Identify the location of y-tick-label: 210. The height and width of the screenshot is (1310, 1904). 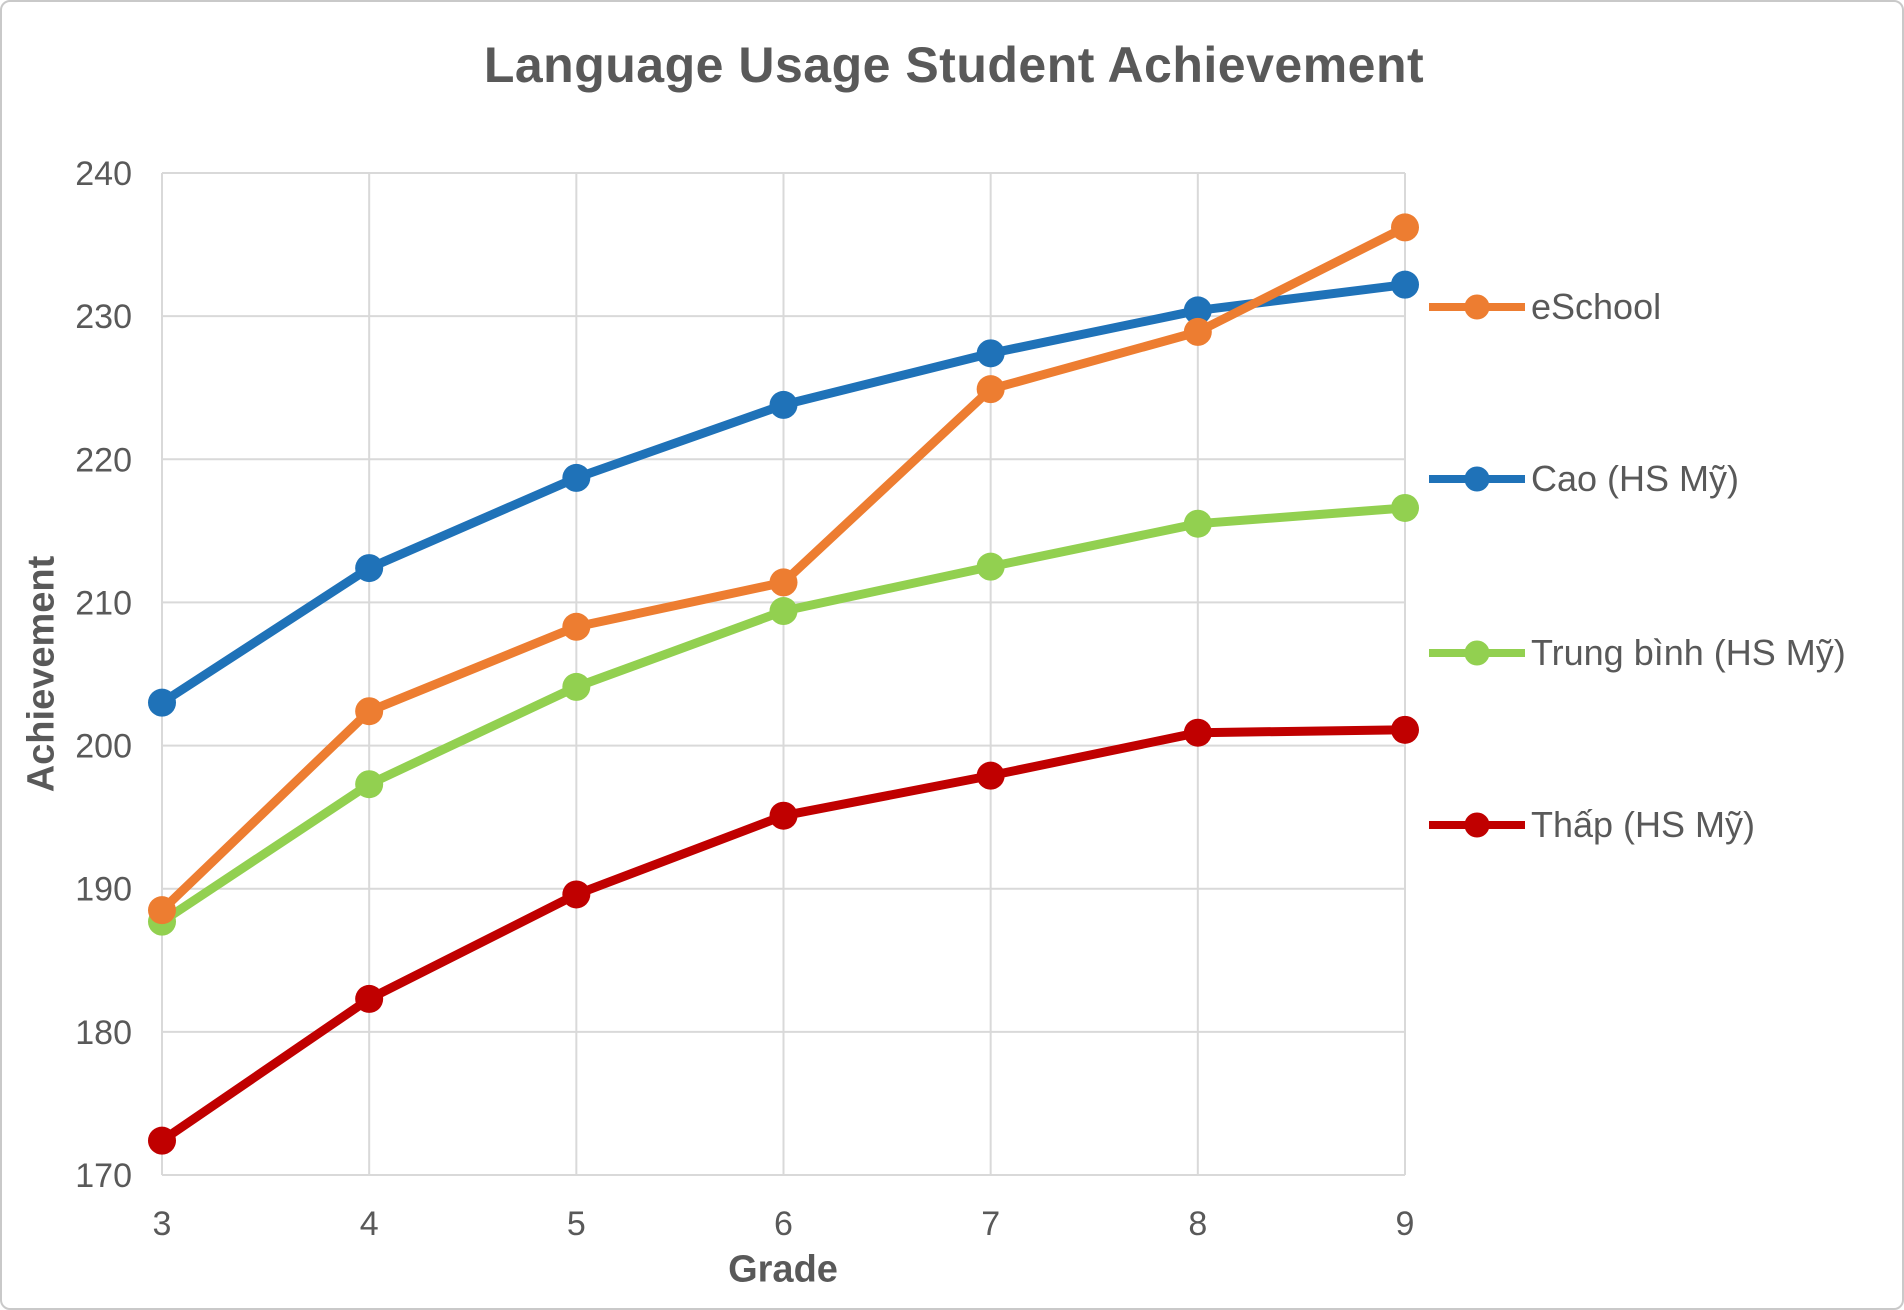
(103, 603).